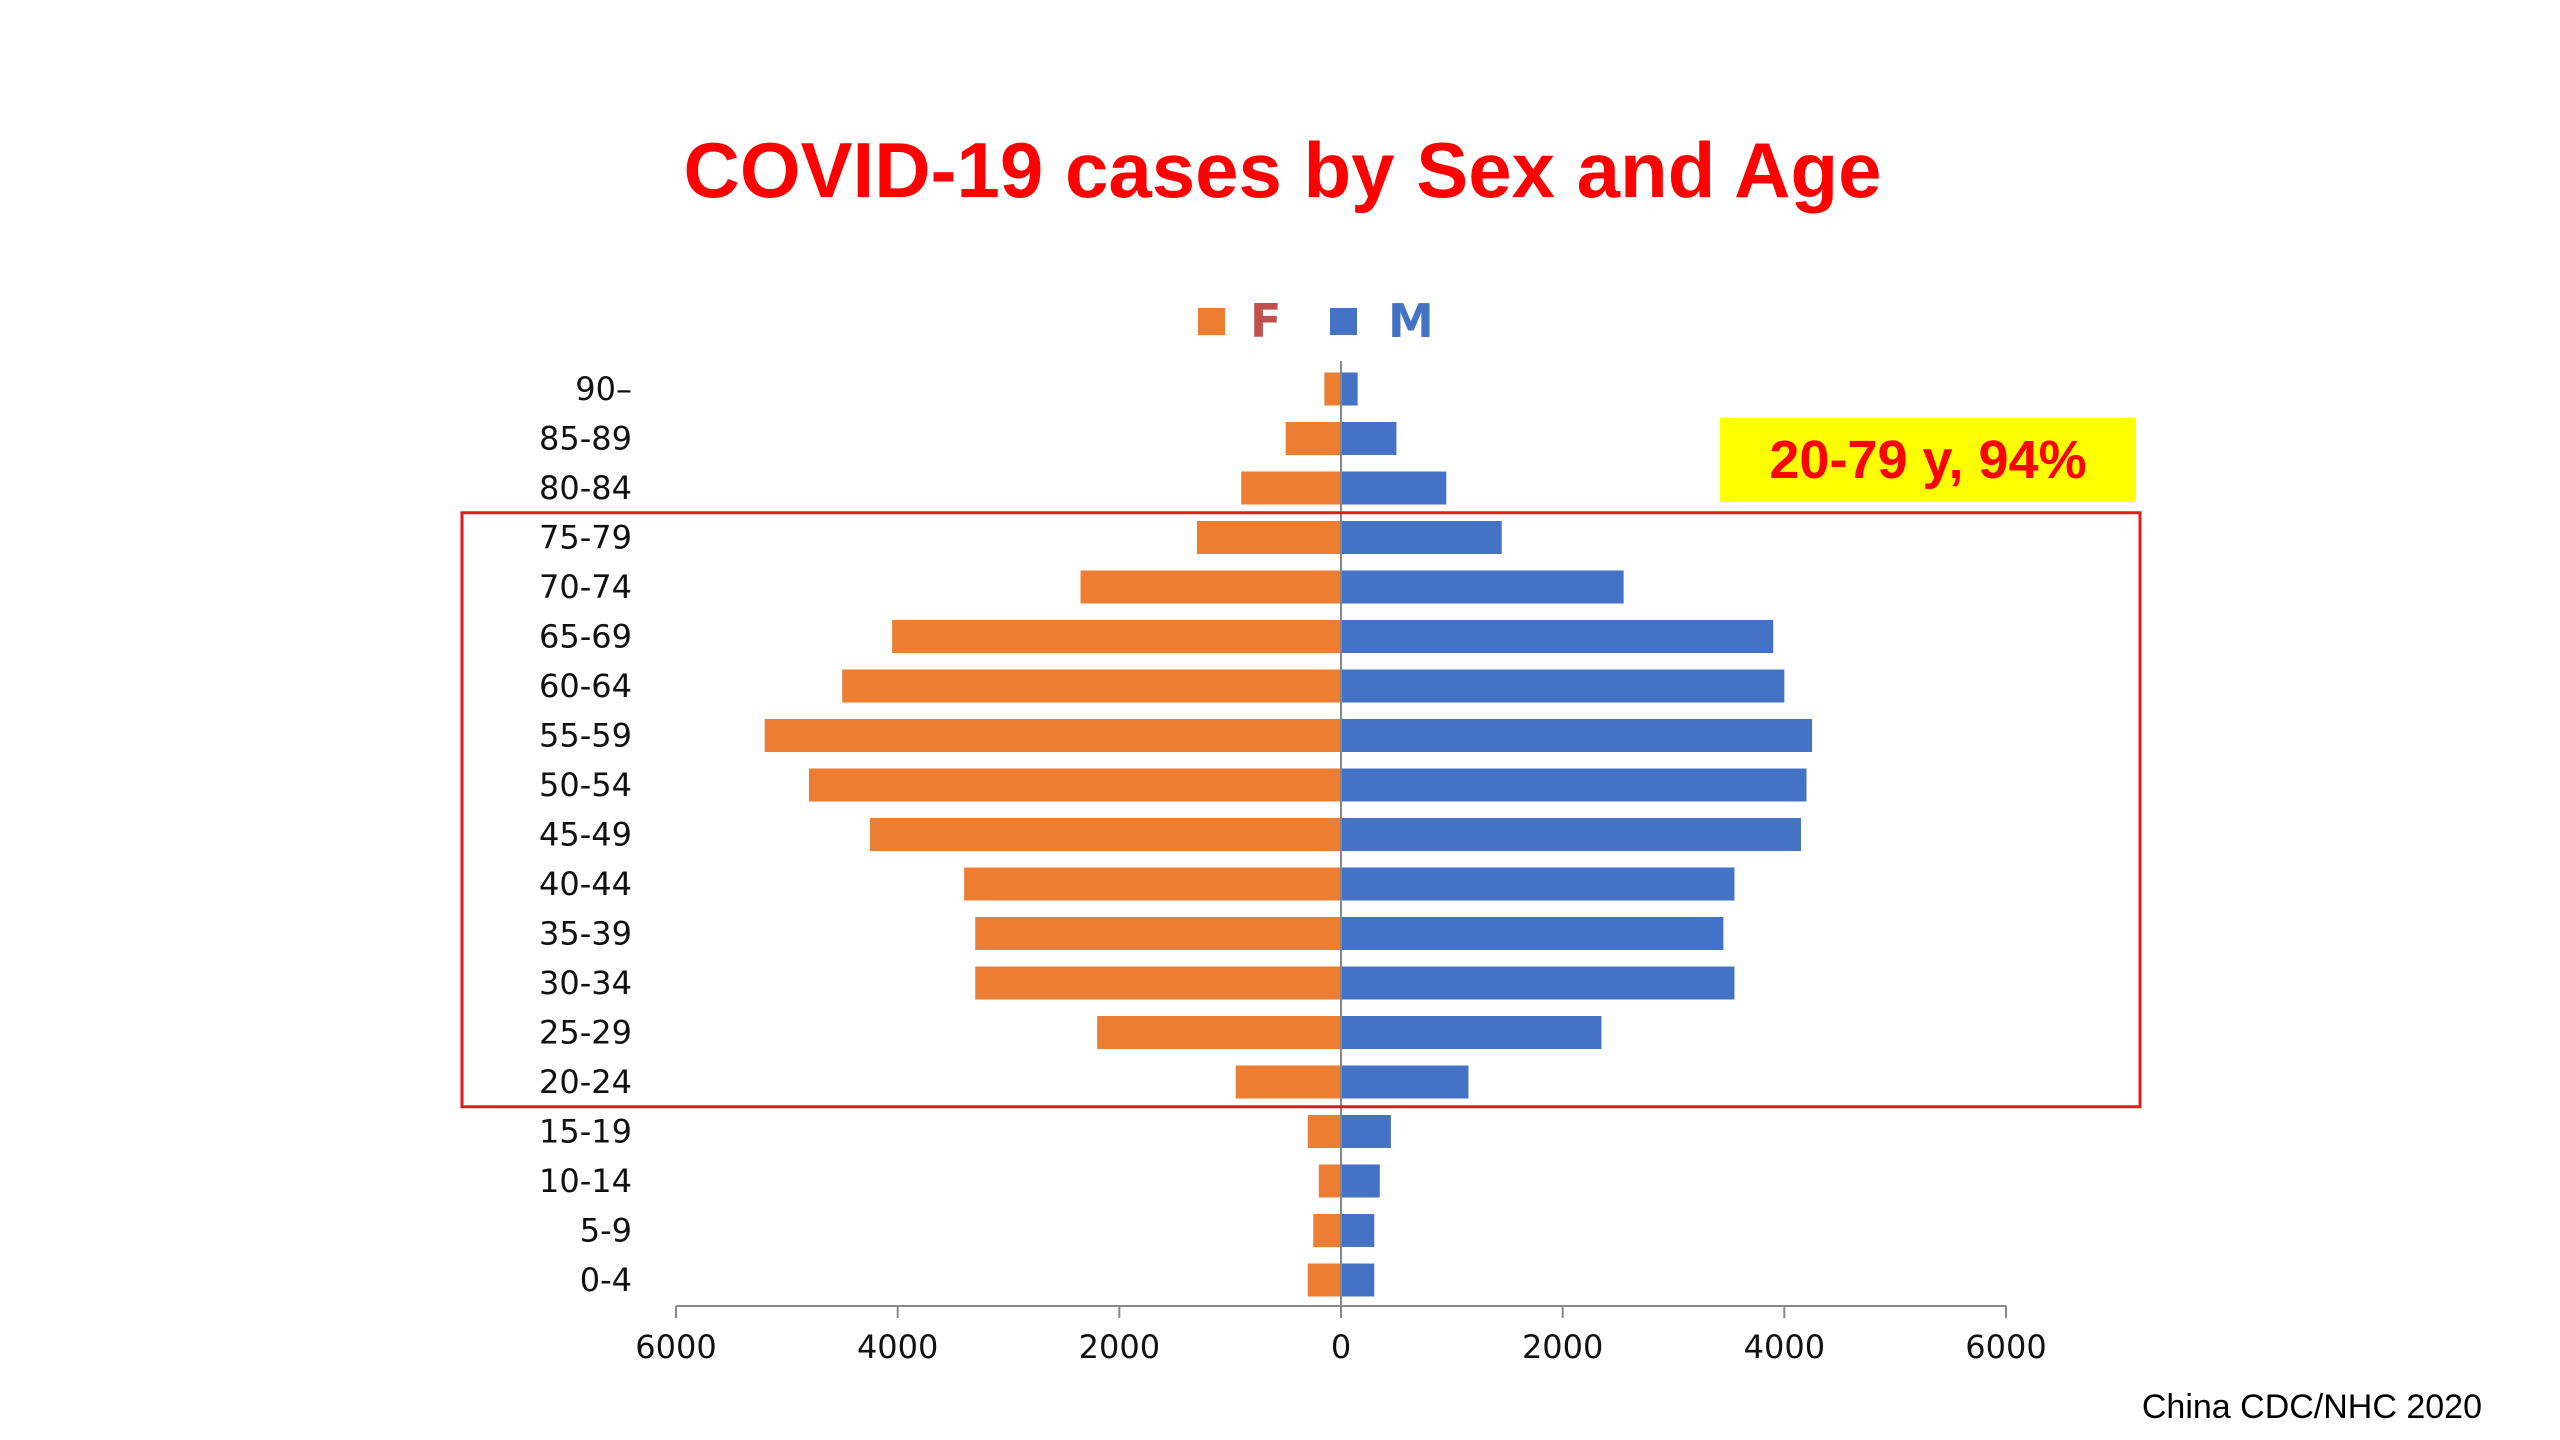 This screenshot has height=1440, width=2560. Describe the element at coordinates (585, 488) in the screenshot. I see `age-label: 80-84` at that location.